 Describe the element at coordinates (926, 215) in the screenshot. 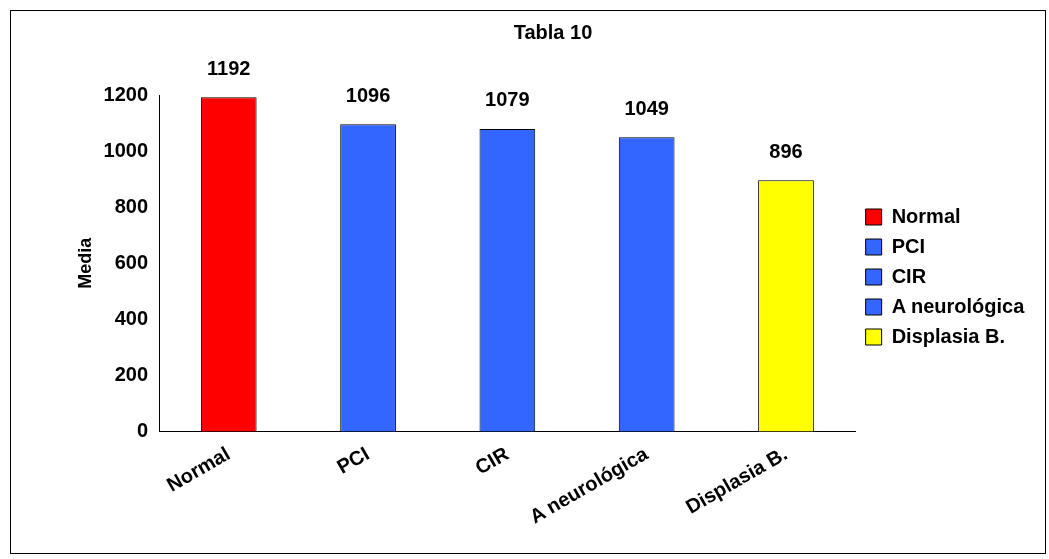

I see `legend-label: Normal` at that location.